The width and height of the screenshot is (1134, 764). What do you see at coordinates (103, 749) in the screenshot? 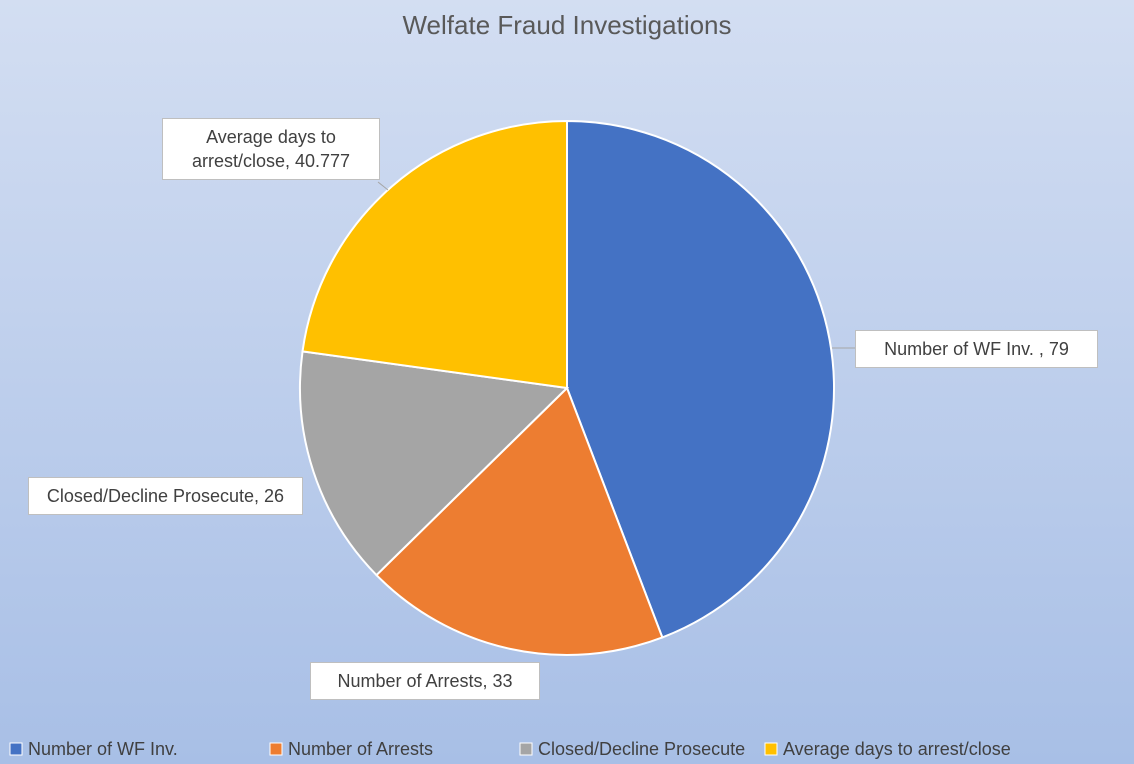
I see `legend-label: Number of WF Inv.` at bounding box center [103, 749].